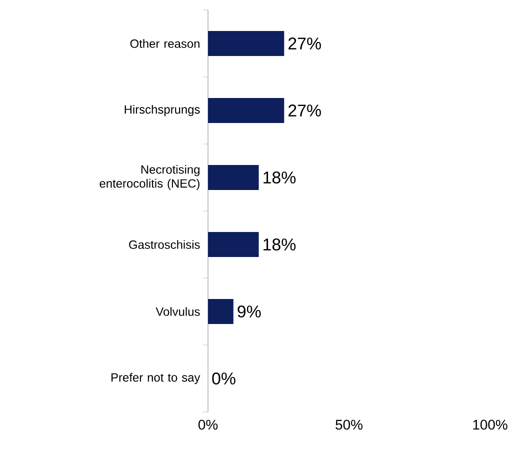  Describe the element at coordinates (165, 43) in the screenshot. I see `y-tick-label: Other reason` at that location.